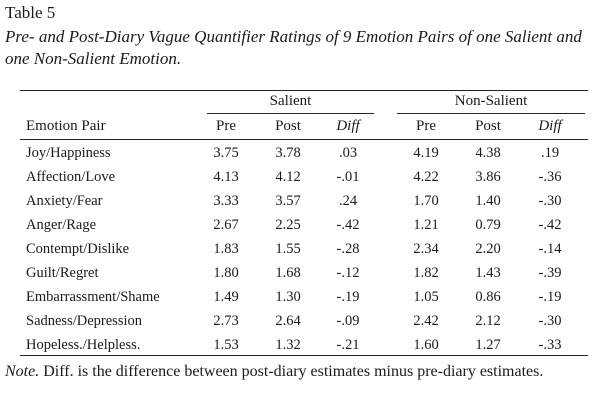  I want to click on salient-diff-cell: -.01, so click(348, 177).